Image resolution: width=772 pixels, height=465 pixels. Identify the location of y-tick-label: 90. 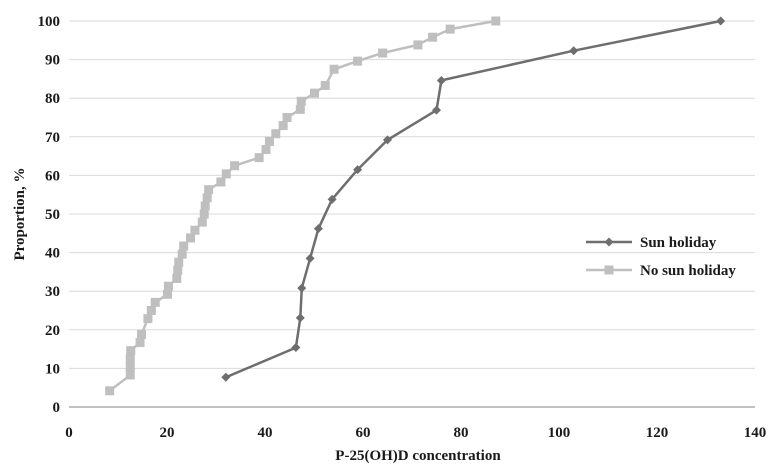
(52, 61).